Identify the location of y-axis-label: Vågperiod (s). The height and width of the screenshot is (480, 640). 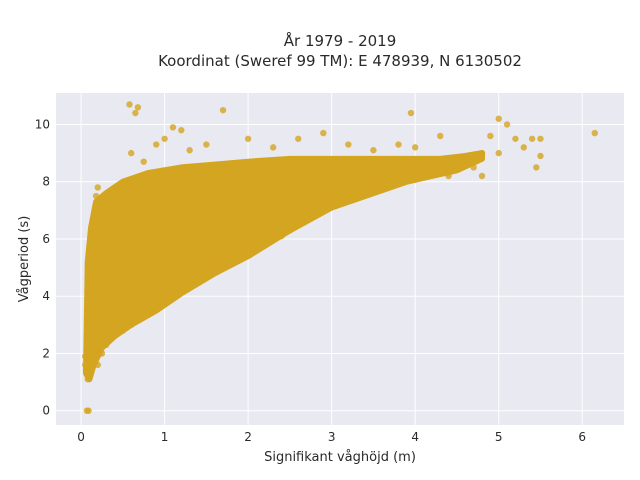
(24, 259).